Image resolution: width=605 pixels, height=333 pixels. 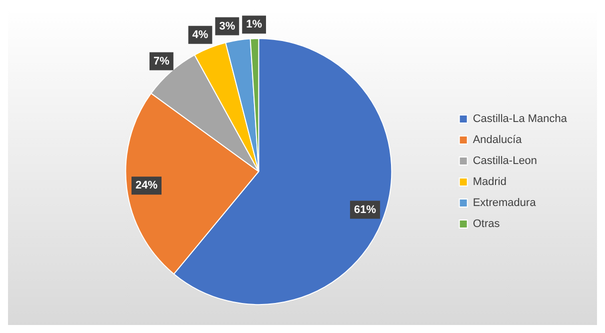 What do you see at coordinates (227, 26) in the screenshot?
I see `data-label: 3%` at bounding box center [227, 26].